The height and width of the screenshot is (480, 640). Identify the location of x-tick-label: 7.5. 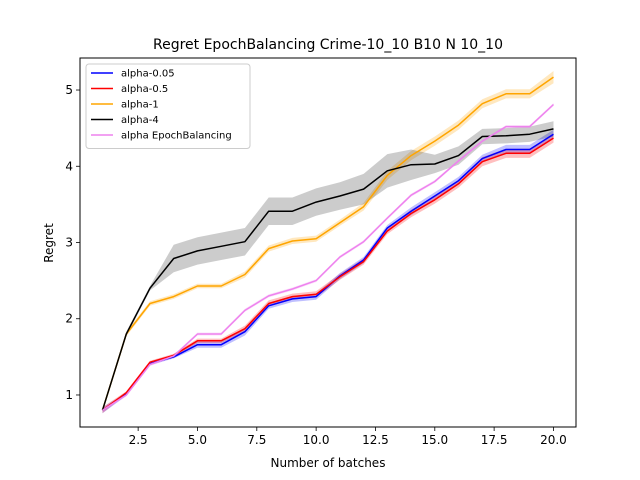
(256, 440).